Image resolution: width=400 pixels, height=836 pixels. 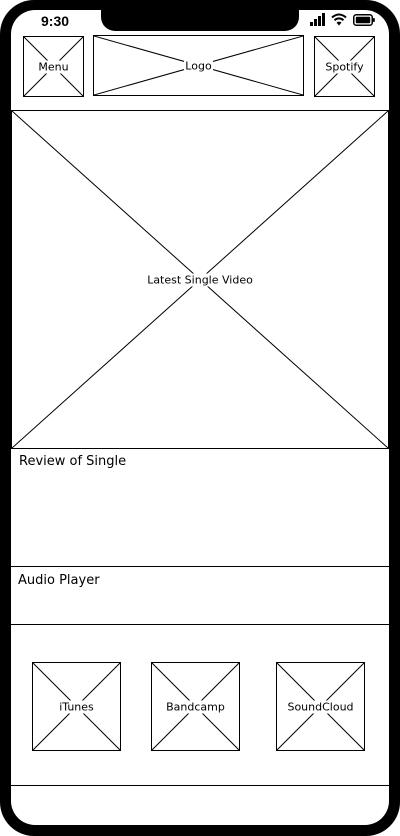 I want to click on itunes-button: iTunes, so click(x=76, y=706).